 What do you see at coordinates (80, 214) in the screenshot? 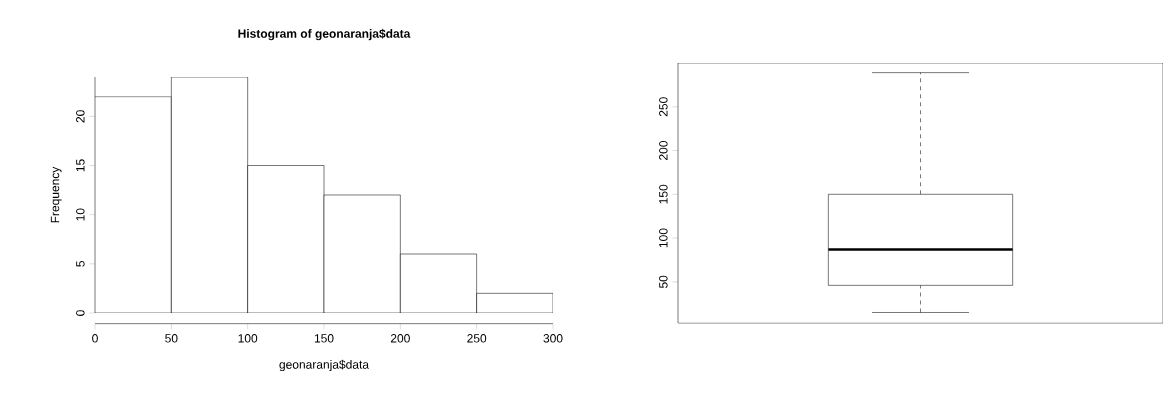
I see `y-tick-label: 10` at bounding box center [80, 214].